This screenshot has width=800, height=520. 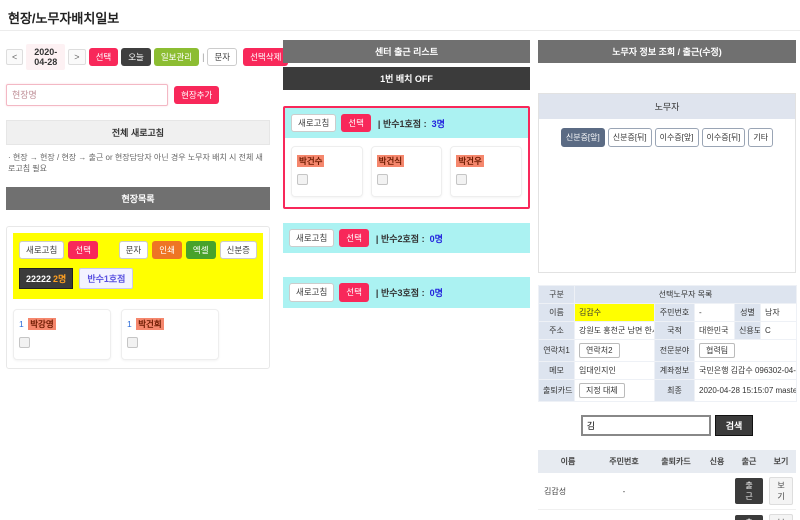 What do you see at coordinates (674, 390) in the screenshot?
I see `detail-label: 최종` at bounding box center [674, 390].